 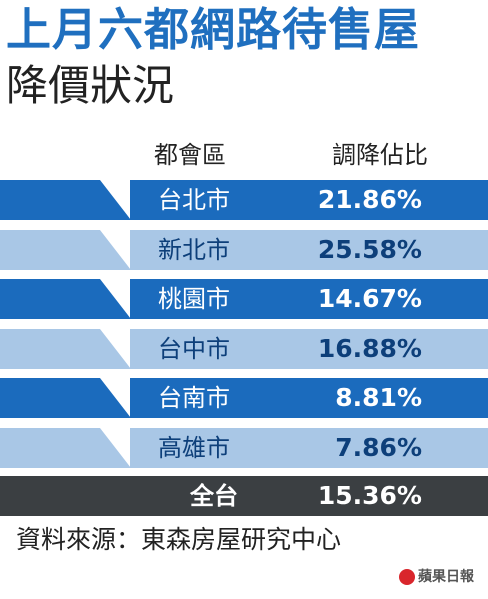 I want to click on total-value: 15.36%, so click(x=369, y=495).